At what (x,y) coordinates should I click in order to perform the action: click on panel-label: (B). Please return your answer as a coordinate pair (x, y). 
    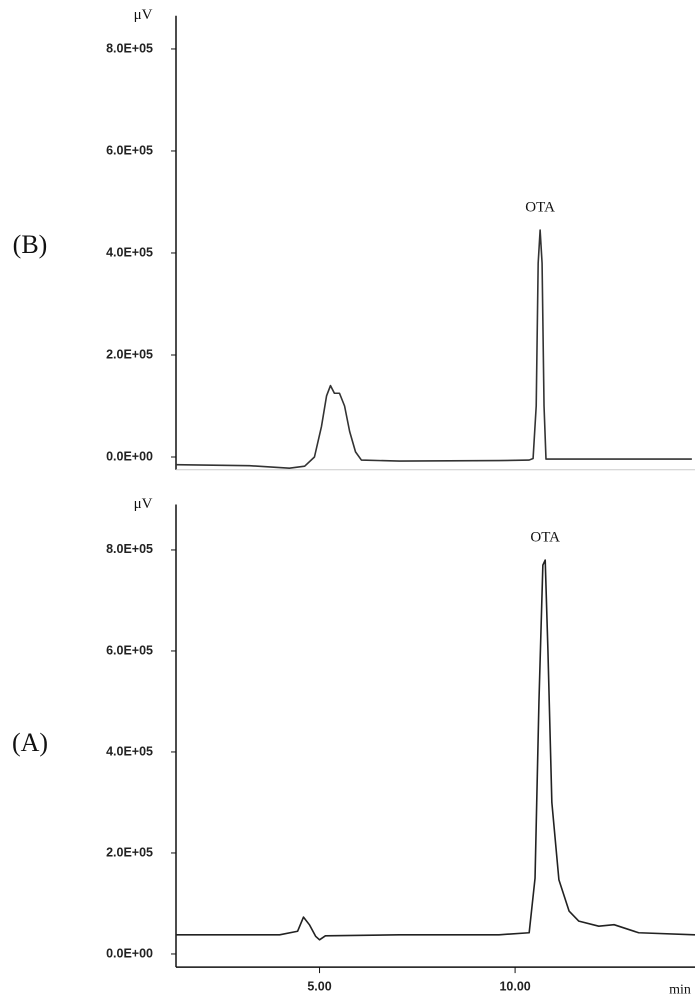
    Looking at the image, I should click on (30, 244).